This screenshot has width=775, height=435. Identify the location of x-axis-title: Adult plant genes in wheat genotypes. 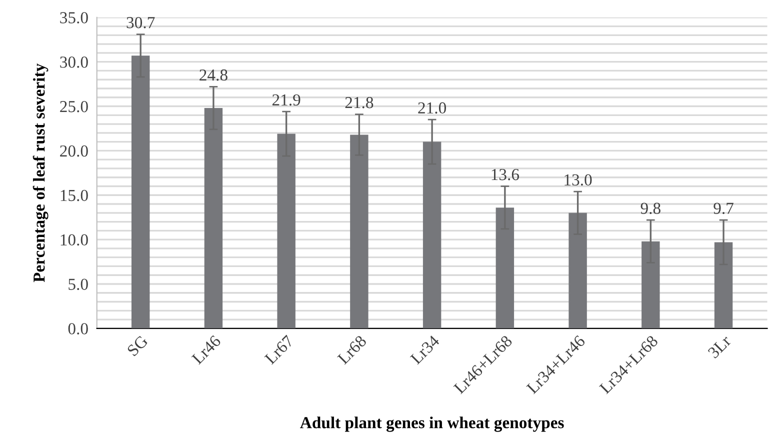
(432, 424).